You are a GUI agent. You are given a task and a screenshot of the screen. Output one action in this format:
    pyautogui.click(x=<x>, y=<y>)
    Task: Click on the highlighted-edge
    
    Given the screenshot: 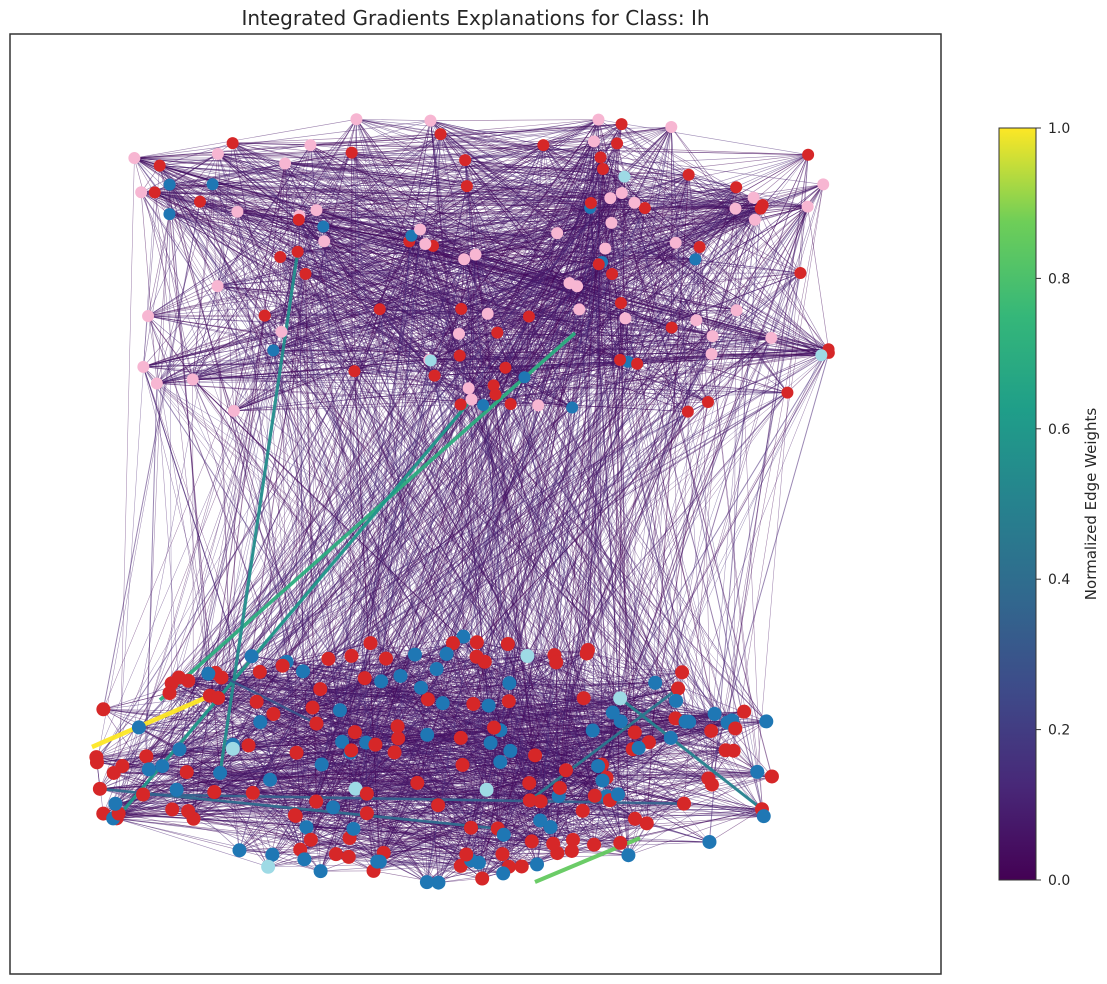 What is the action you would take?
    pyautogui.click(x=148, y=722)
    